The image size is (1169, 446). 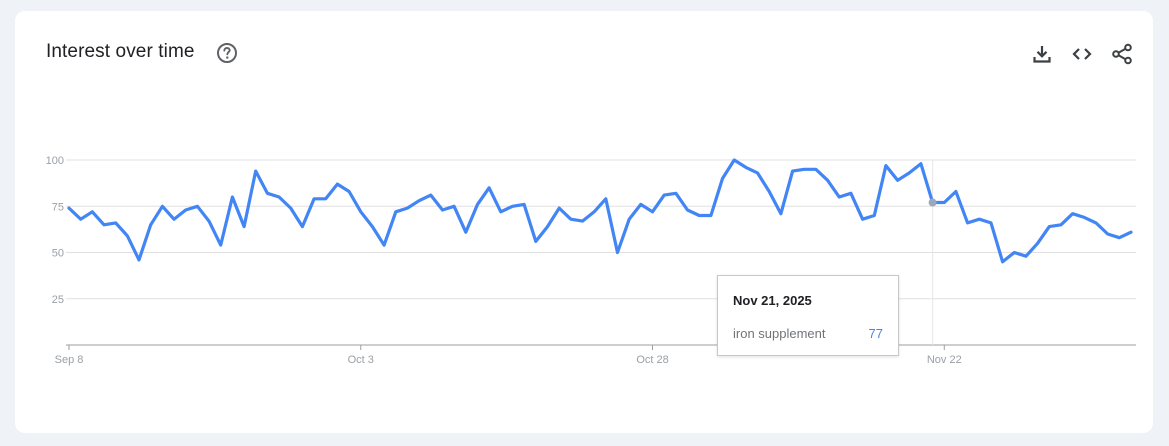 I want to click on embed-icon, so click(x=1082, y=54).